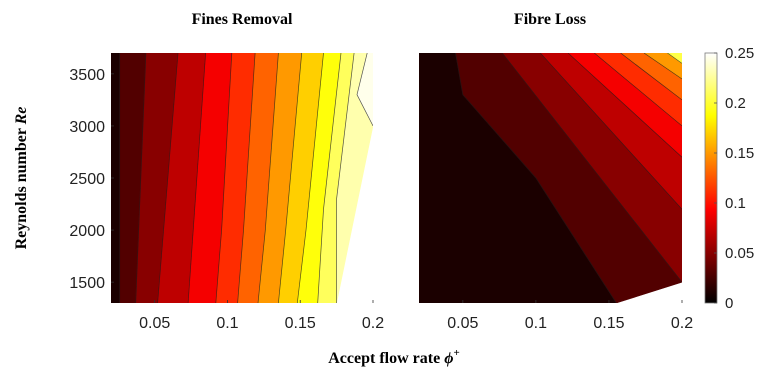 The height and width of the screenshot is (372, 765). Describe the element at coordinates (87, 75) in the screenshot. I see `y-tick-label: 3500` at that location.